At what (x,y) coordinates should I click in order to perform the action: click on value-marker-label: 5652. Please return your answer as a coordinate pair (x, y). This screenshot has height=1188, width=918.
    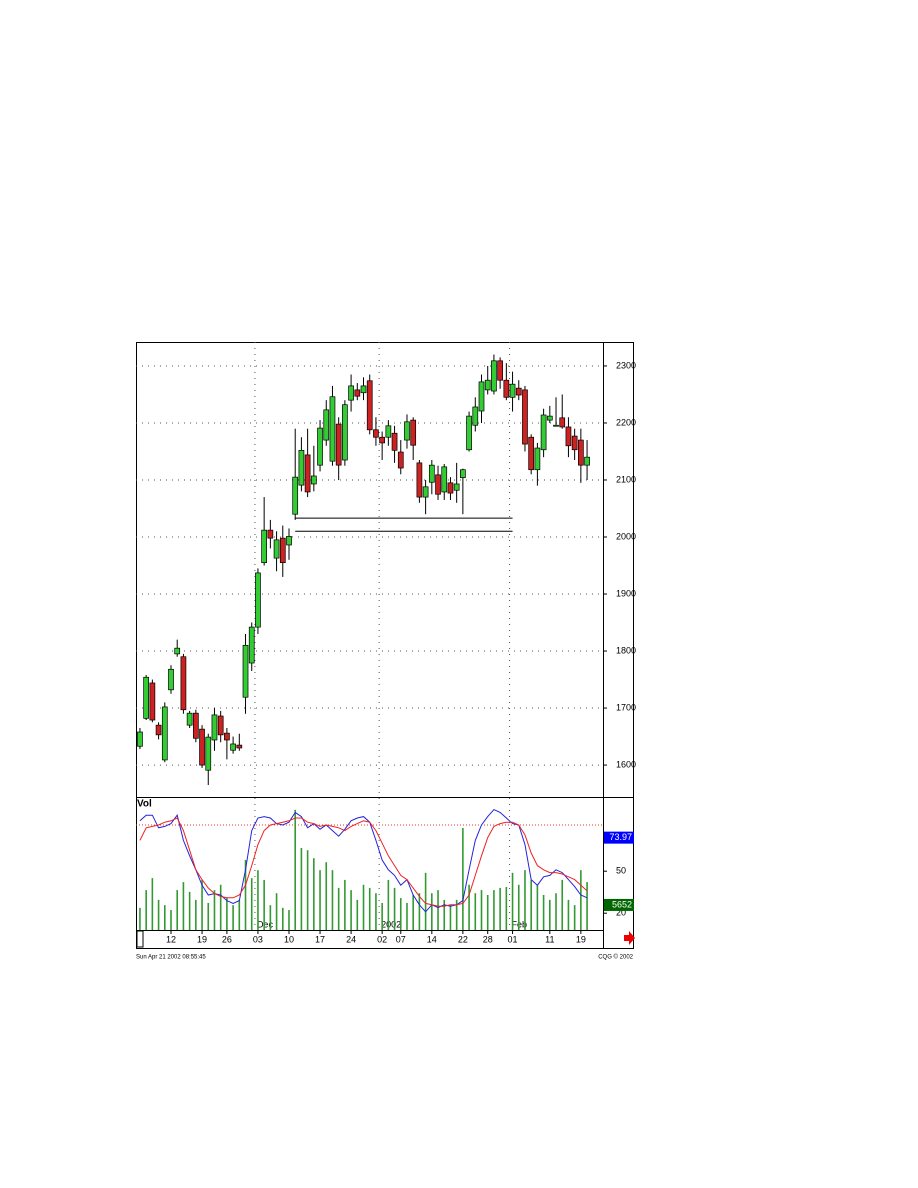
    Looking at the image, I should click on (622, 904).